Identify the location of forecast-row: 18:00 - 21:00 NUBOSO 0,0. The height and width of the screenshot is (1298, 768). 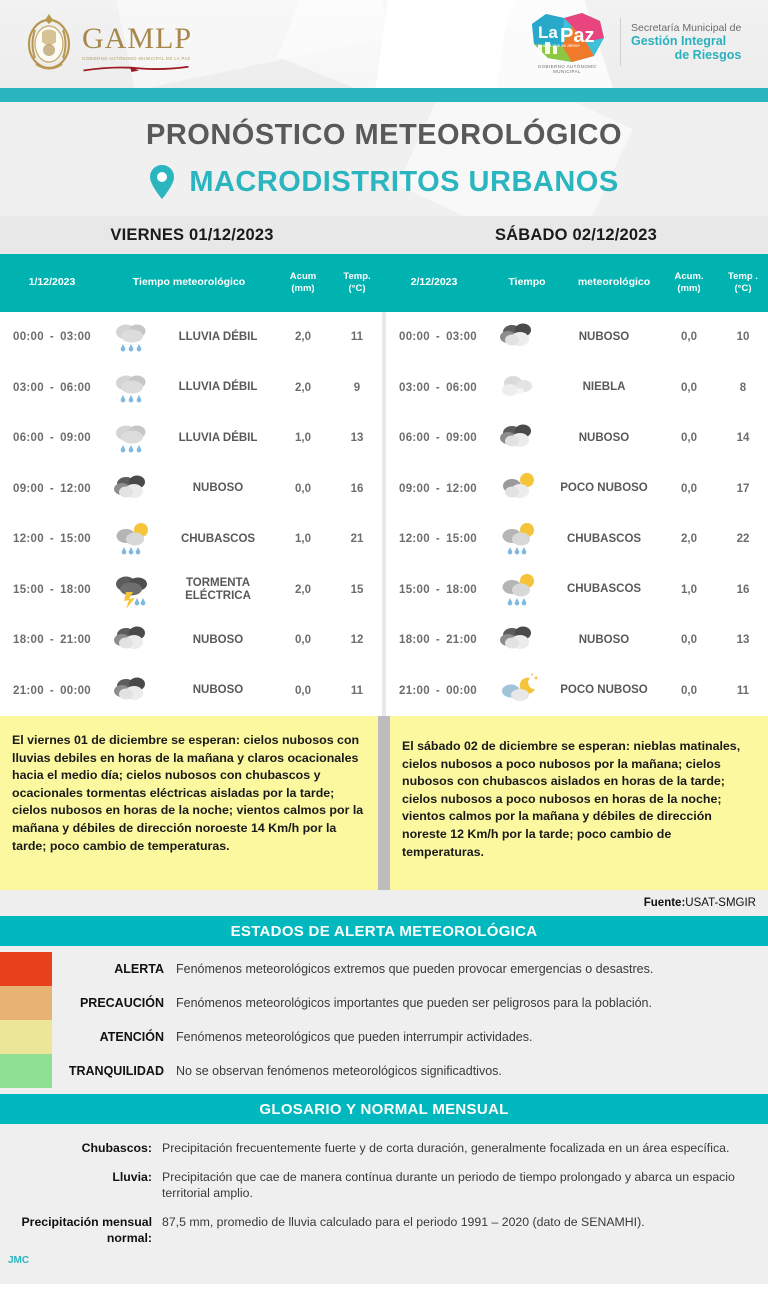
(191, 640).